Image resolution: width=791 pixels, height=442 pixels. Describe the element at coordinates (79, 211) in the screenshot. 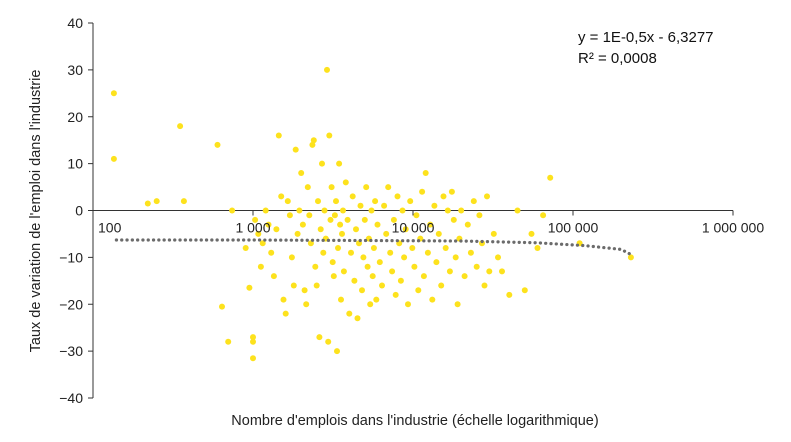

I see `y-tick-label: 0` at that location.